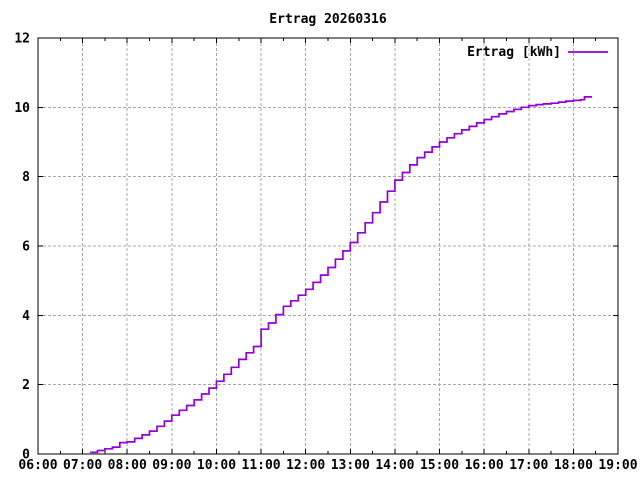 This screenshot has width=640, height=480. What do you see at coordinates (216, 465) in the screenshot?
I see `x-tick-label: 10:00` at bounding box center [216, 465].